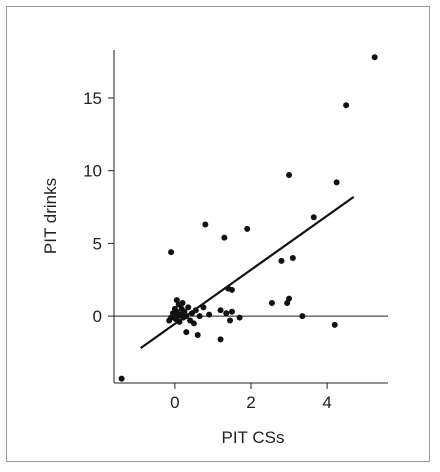 Image resolution: width=440 pixels, height=472 pixels. Describe the element at coordinates (50, 216) in the screenshot. I see `y-axis-title: PIT drinks` at that location.